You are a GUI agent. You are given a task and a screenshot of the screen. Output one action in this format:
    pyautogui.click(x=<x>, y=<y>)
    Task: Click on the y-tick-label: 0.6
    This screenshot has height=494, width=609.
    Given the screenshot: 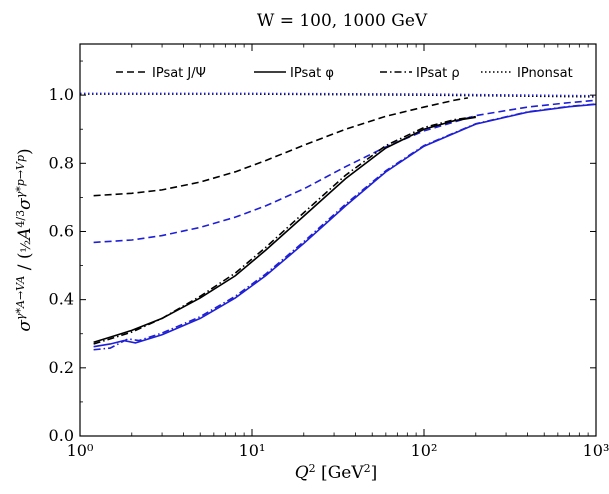 What is the action you would take?
    pyautogui.click(x=61, y=230)
    